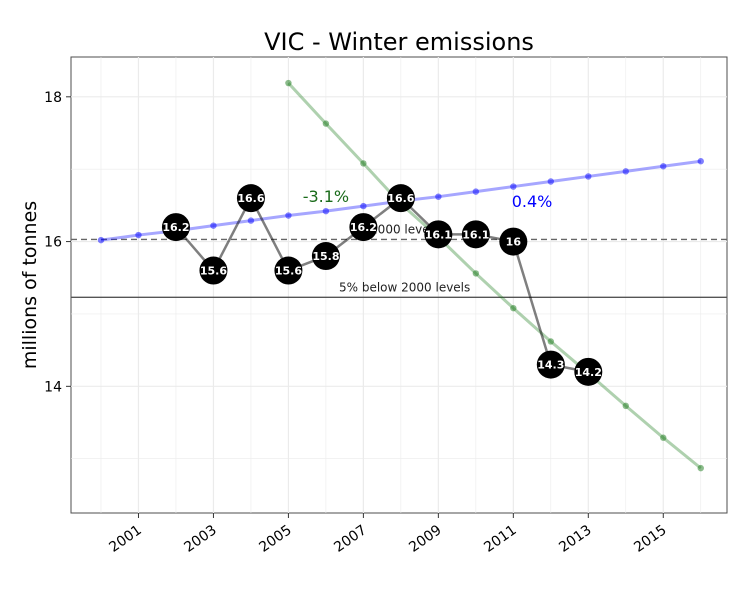 The width and height of the screenshot is (754, 603). I want to click on x-tick-label: 2015, so click(650, 539).